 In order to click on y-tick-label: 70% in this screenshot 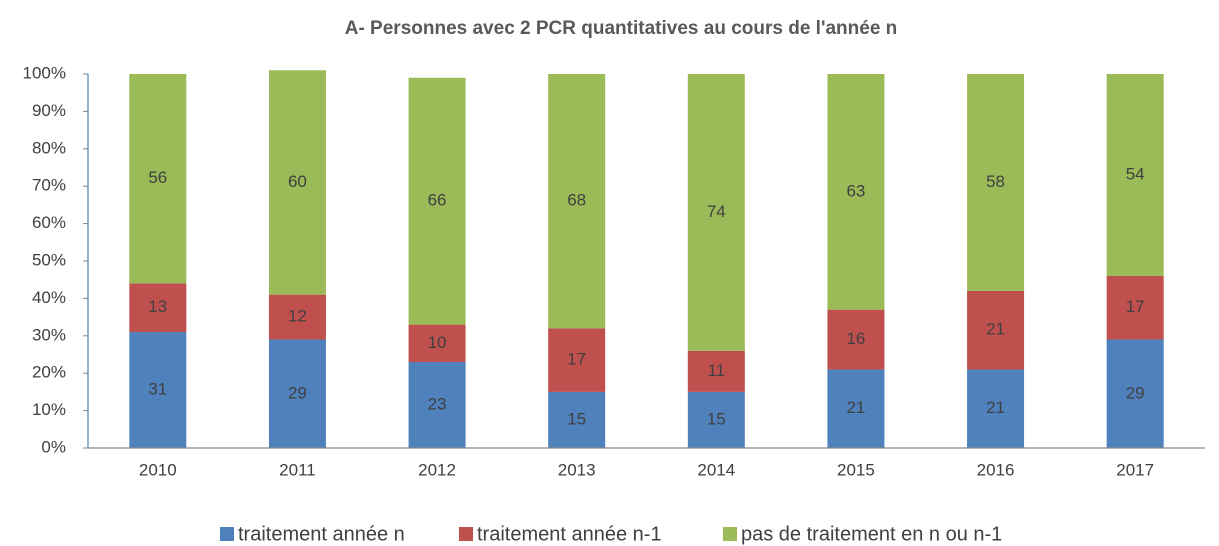, I will do `click(49, 185)`.